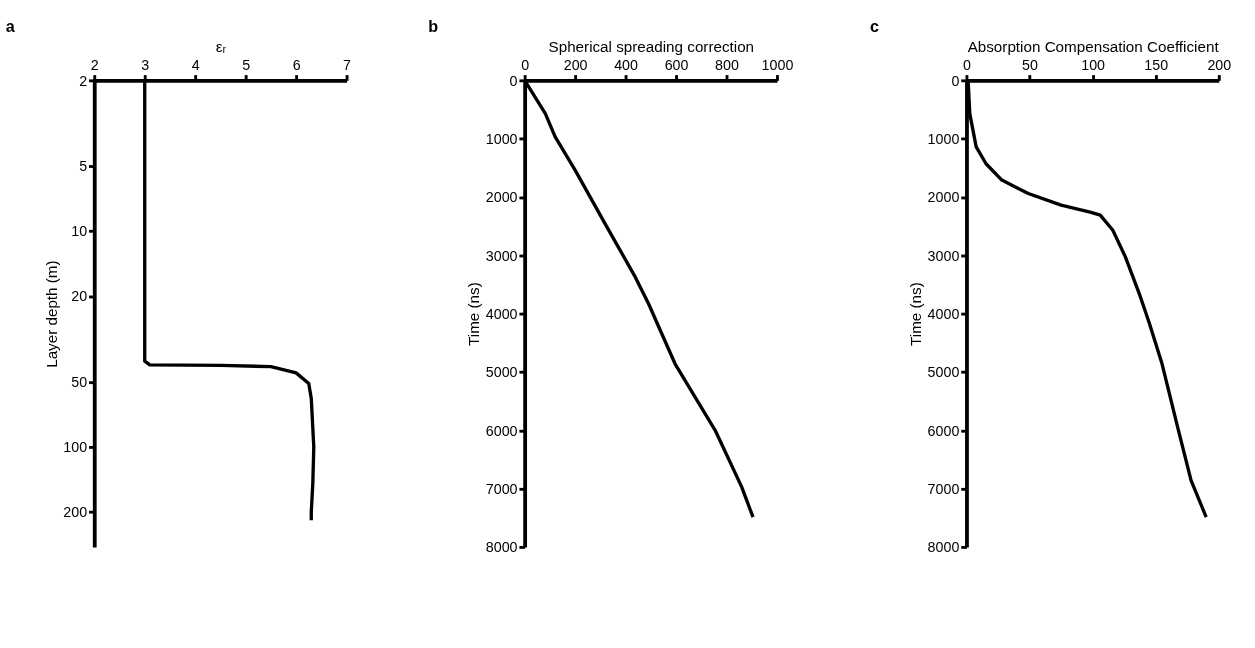 This screenshot has width=1255, height=648. What do you see at coordinates (626, 65) in the screenshot?
I see `x-tick-label: 400` at bounding box center [626, 65].